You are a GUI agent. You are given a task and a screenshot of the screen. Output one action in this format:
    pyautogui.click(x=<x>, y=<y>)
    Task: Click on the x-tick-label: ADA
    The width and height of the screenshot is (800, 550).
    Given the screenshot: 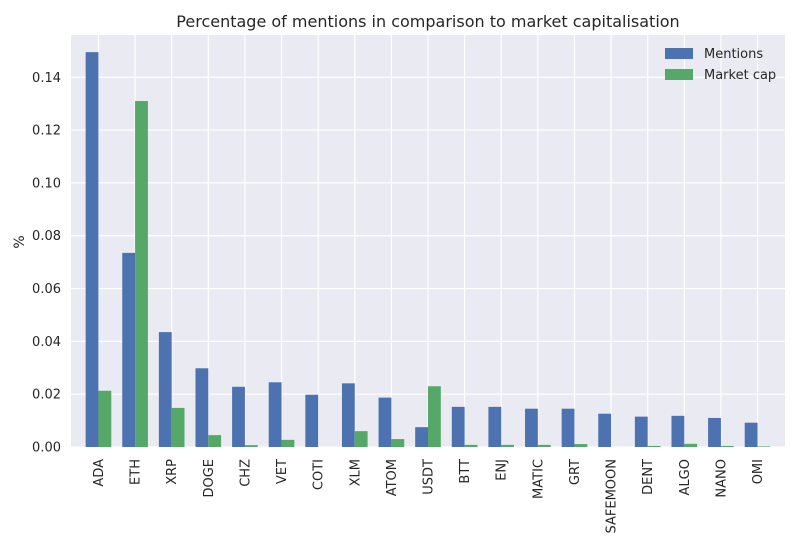 What is the action you would take?
    pyautogui.click(x=99, y=473)
    